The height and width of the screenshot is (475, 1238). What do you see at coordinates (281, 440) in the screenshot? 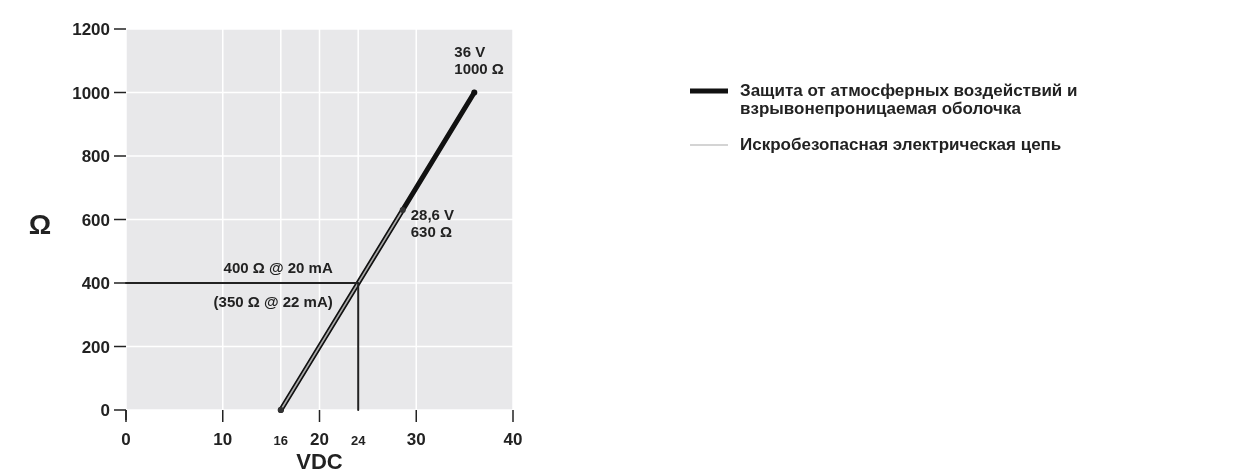
I see `x-tick-label: 16` at bounding box center [281, 440].